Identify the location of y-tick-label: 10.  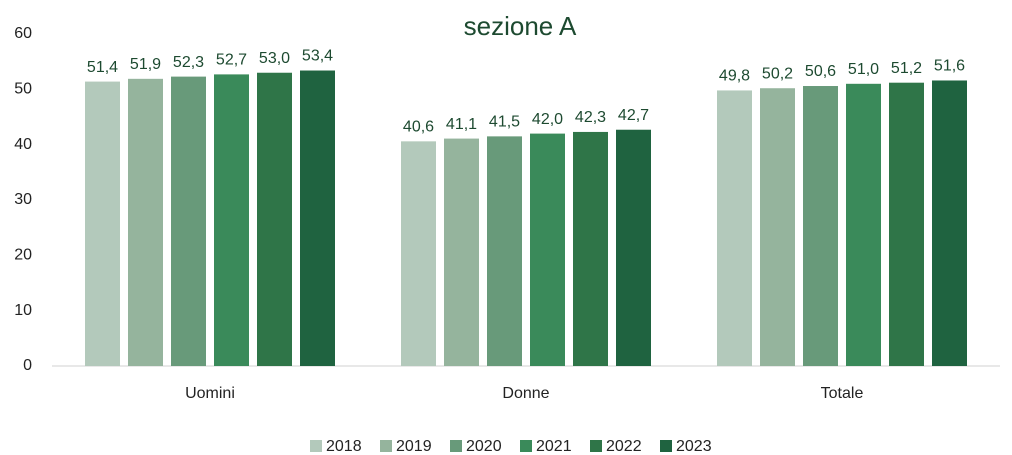
(23, 310).